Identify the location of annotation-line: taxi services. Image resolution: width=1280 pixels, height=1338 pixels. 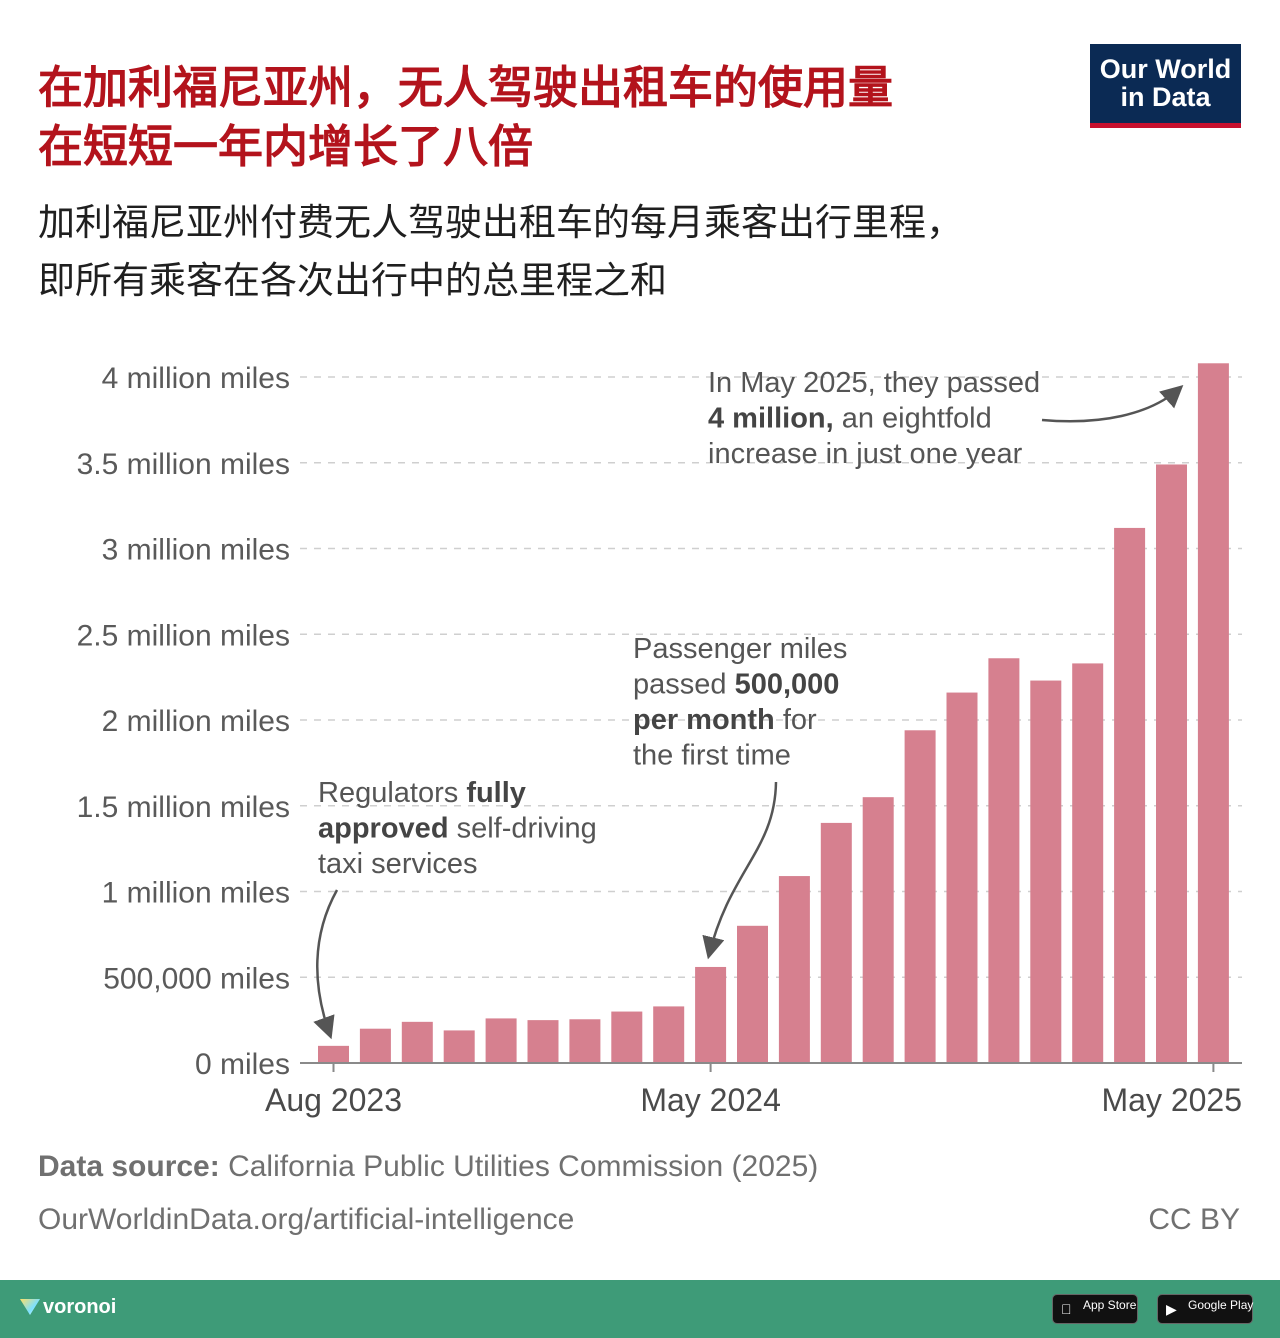
(398, 864).